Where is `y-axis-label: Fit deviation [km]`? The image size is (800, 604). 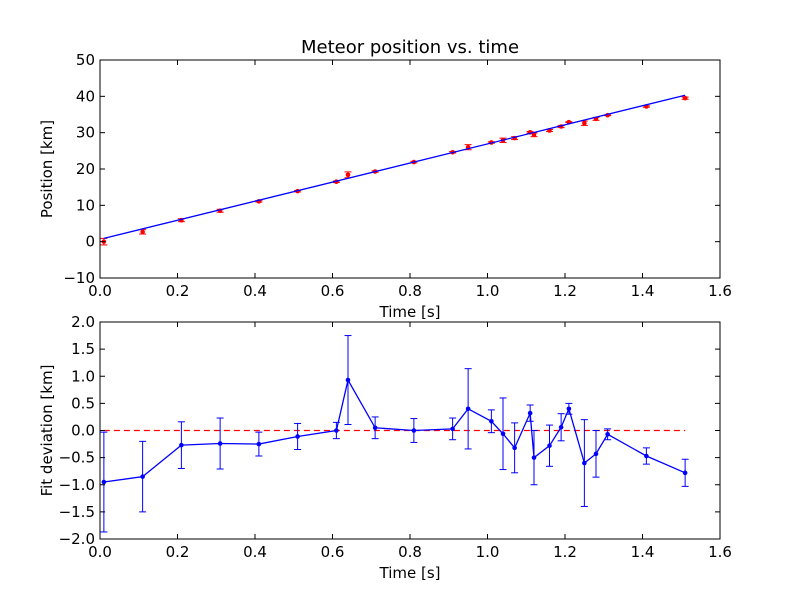 y-axis-label: Fit deviation [km] is located at coordinates (47, 431).